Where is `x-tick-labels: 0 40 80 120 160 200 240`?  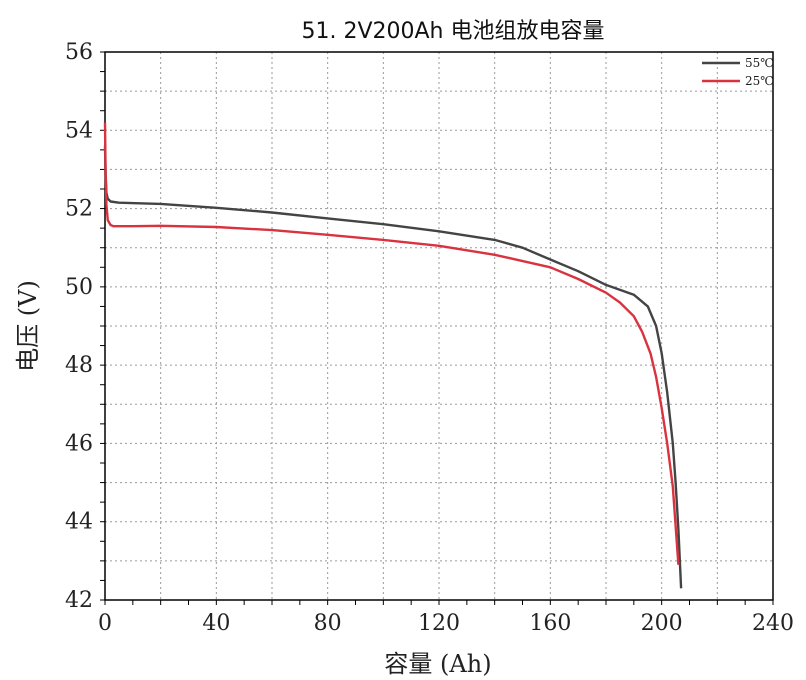 x-tick-labels: 0 40 80 120 160 200 240 is located at coordinates (446, 623).